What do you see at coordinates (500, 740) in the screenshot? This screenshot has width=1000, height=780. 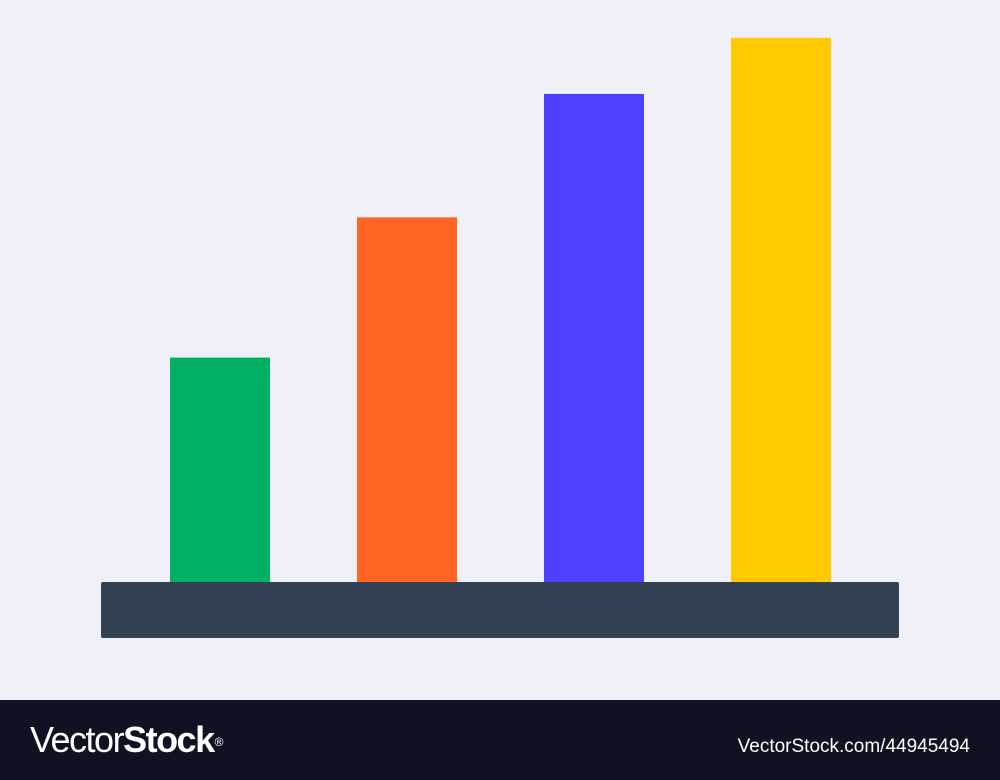 I see `watermark-footer: VectorStock® VectorStock.com/44945494` at bounding box center [500, 740].